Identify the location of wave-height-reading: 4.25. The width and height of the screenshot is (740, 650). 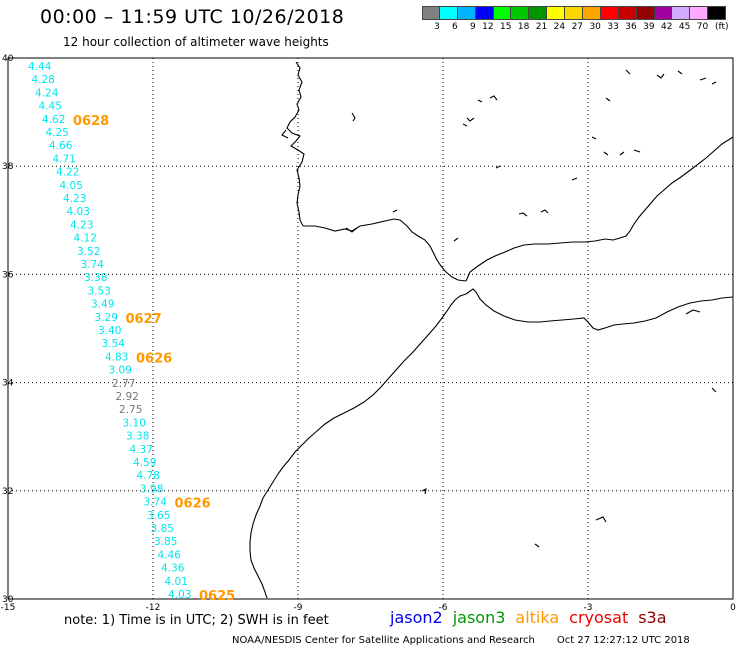
(57, 133).